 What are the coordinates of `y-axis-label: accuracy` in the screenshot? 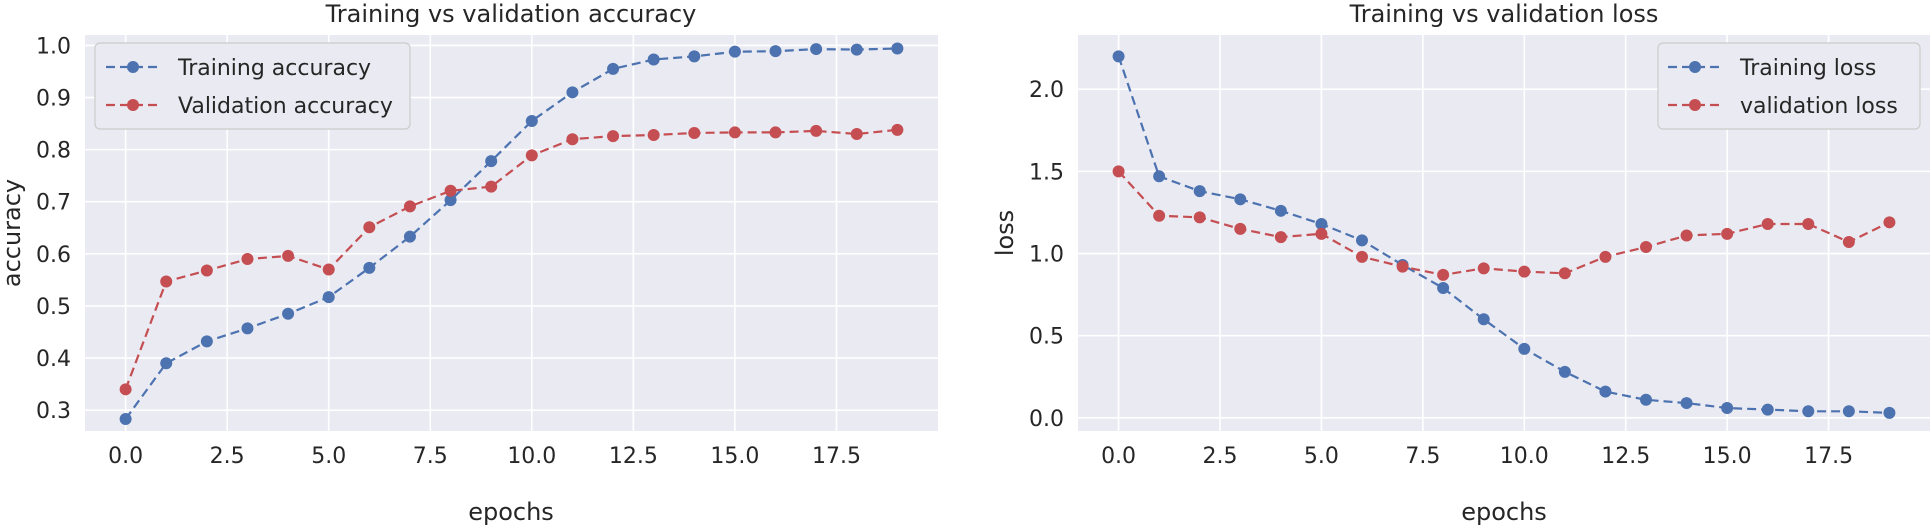 It's located at (13, 233).